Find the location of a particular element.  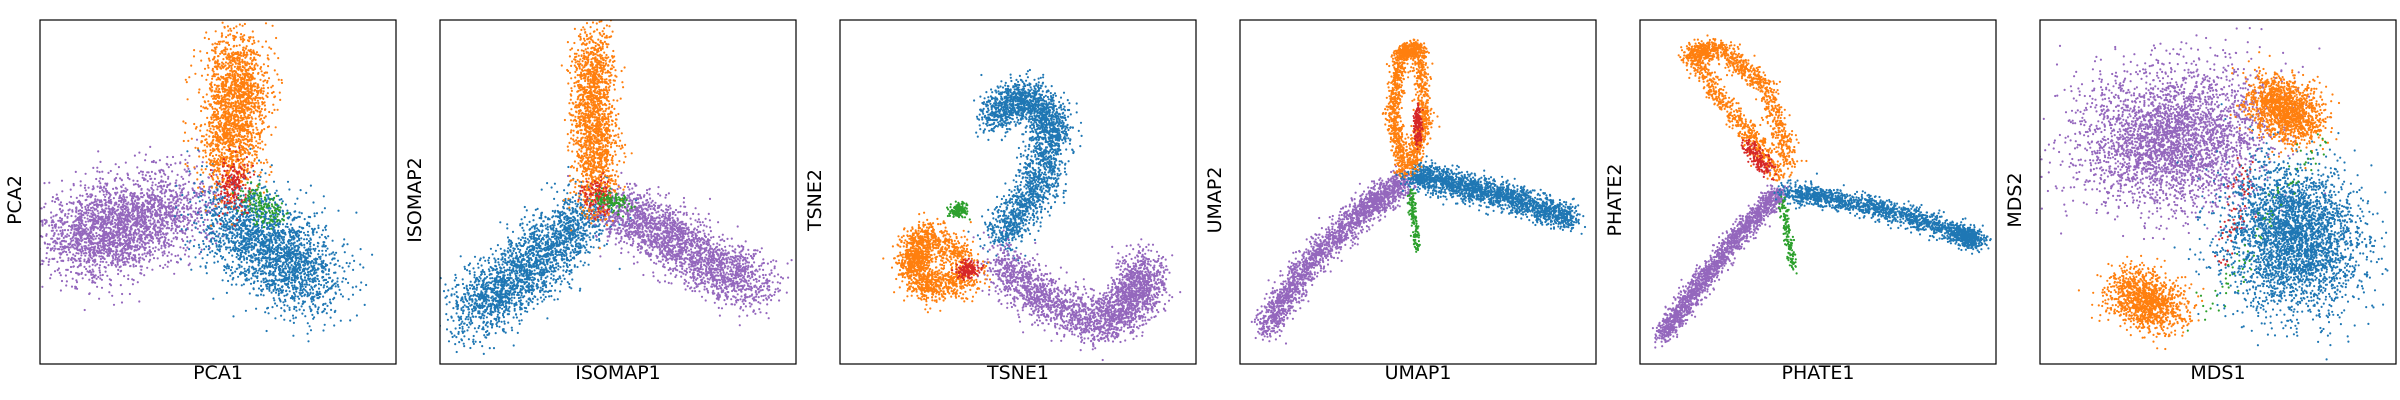

x-axis-label: ISOMAP1 is located at coordinates (618, 373).